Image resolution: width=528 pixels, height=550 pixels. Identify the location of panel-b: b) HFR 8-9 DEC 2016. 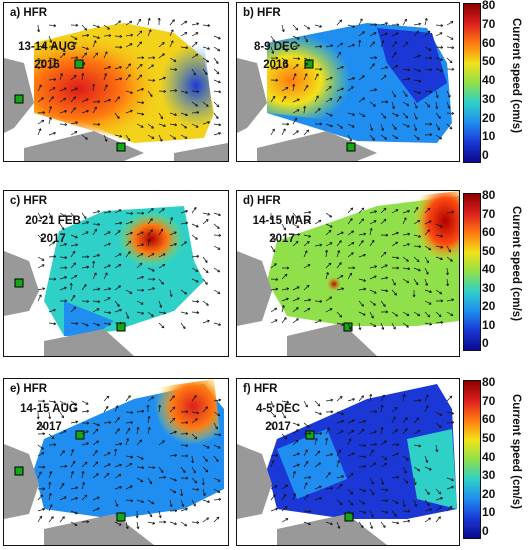
(348, 82).